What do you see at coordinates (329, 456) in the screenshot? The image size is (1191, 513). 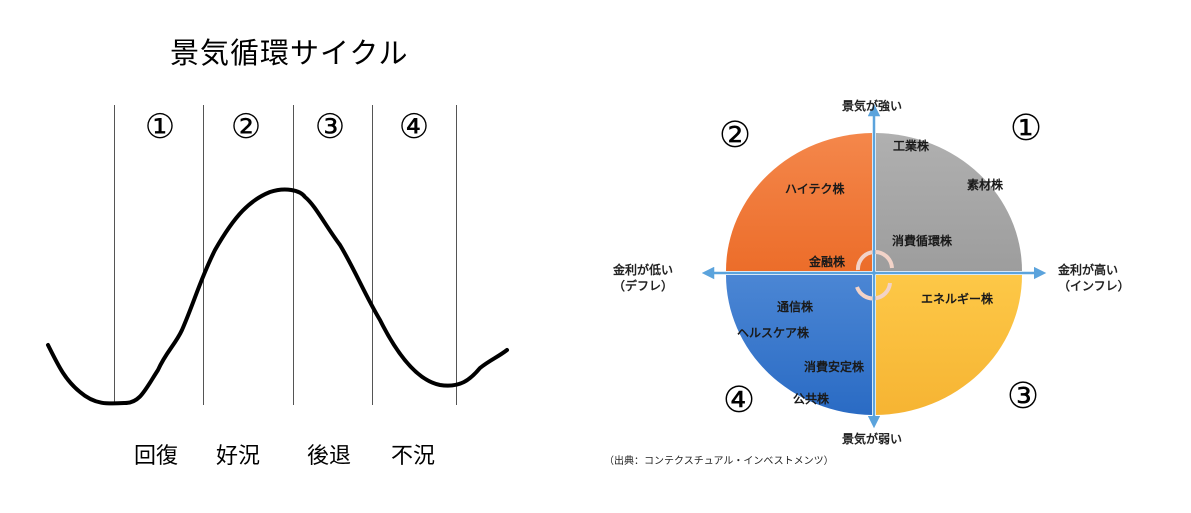 I see `phase-label-recession: 後退` at bounding box center [329, 456].